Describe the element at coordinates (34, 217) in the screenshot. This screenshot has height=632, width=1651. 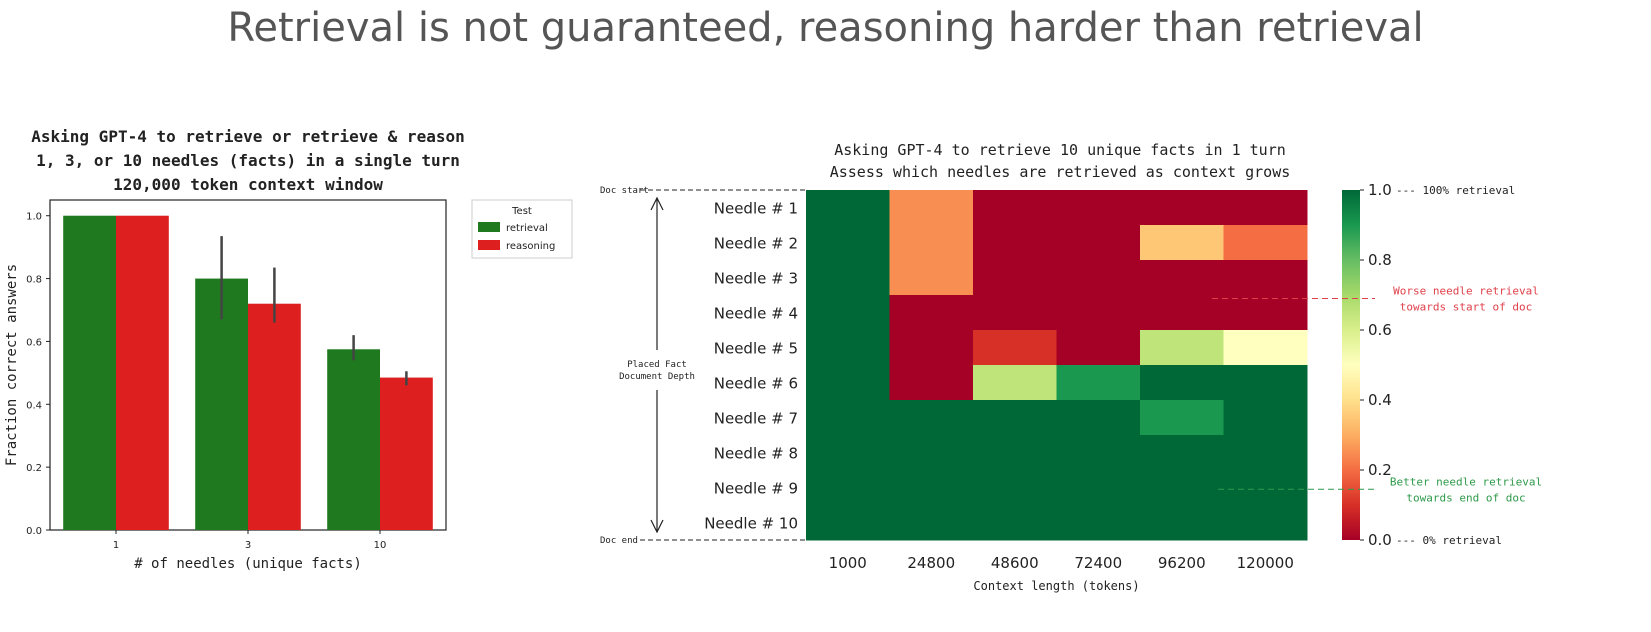
I see `y-tick-label: 1.0` at that location.